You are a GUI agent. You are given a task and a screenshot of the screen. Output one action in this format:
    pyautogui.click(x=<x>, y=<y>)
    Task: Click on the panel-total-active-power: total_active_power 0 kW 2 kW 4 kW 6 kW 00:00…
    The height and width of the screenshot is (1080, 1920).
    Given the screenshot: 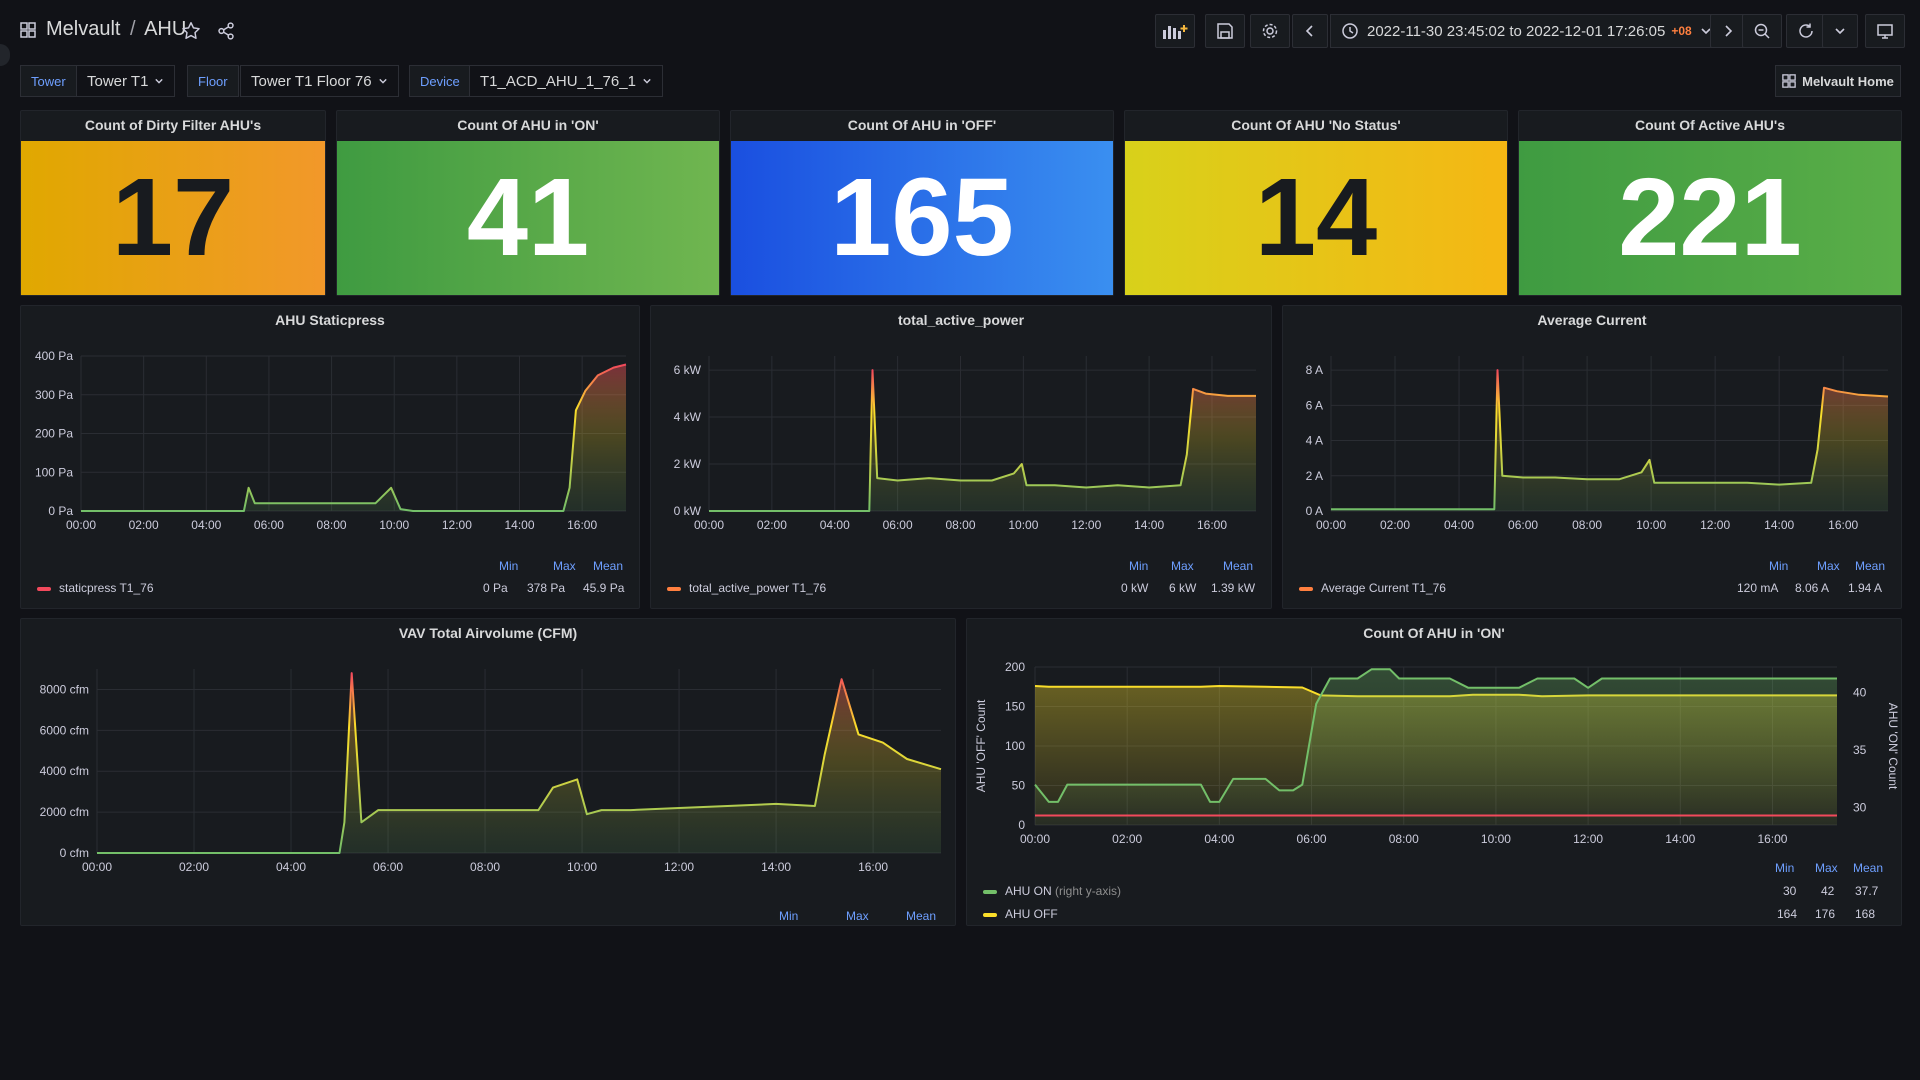 What is the action you would take?
    pyautogui.click(x=961, y=457)
    